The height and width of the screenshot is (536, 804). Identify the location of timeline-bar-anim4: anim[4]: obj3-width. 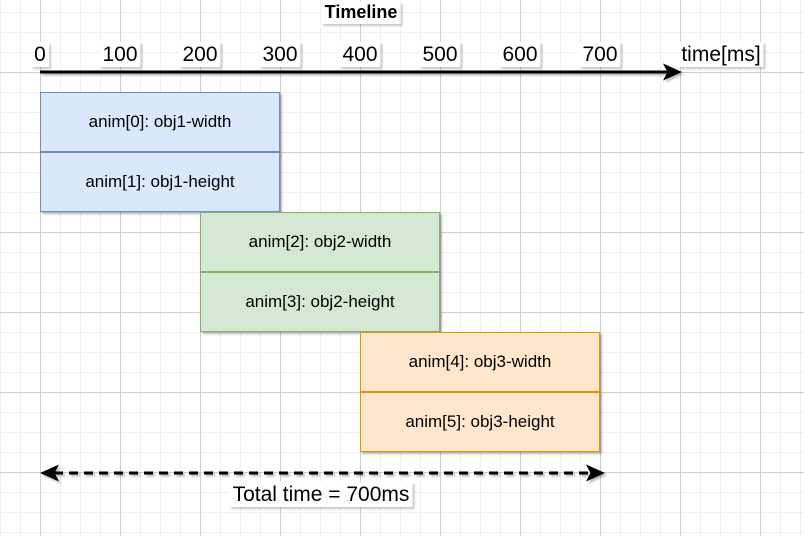
(480, 362).